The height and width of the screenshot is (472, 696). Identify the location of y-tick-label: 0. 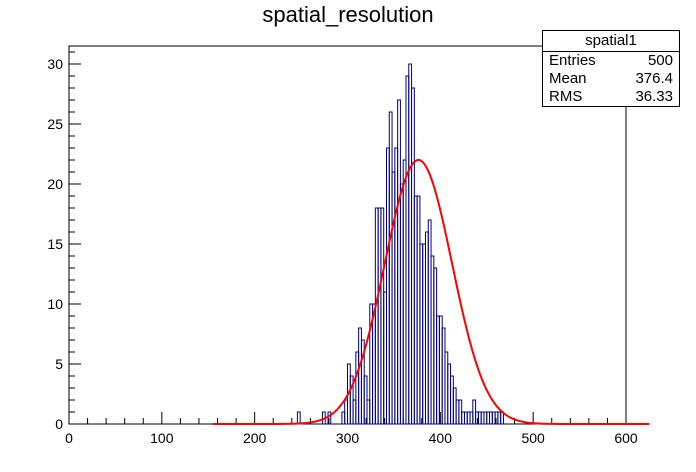
(59, 424).